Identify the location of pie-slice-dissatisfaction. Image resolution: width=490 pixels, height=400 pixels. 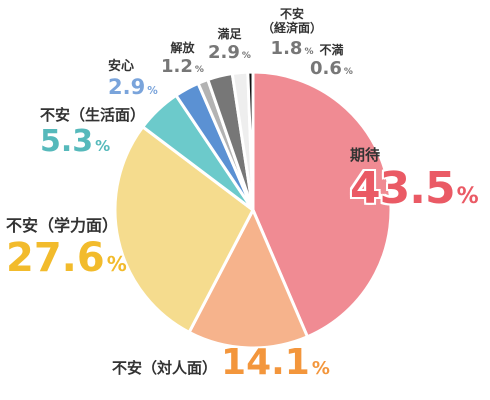
(250, 141).